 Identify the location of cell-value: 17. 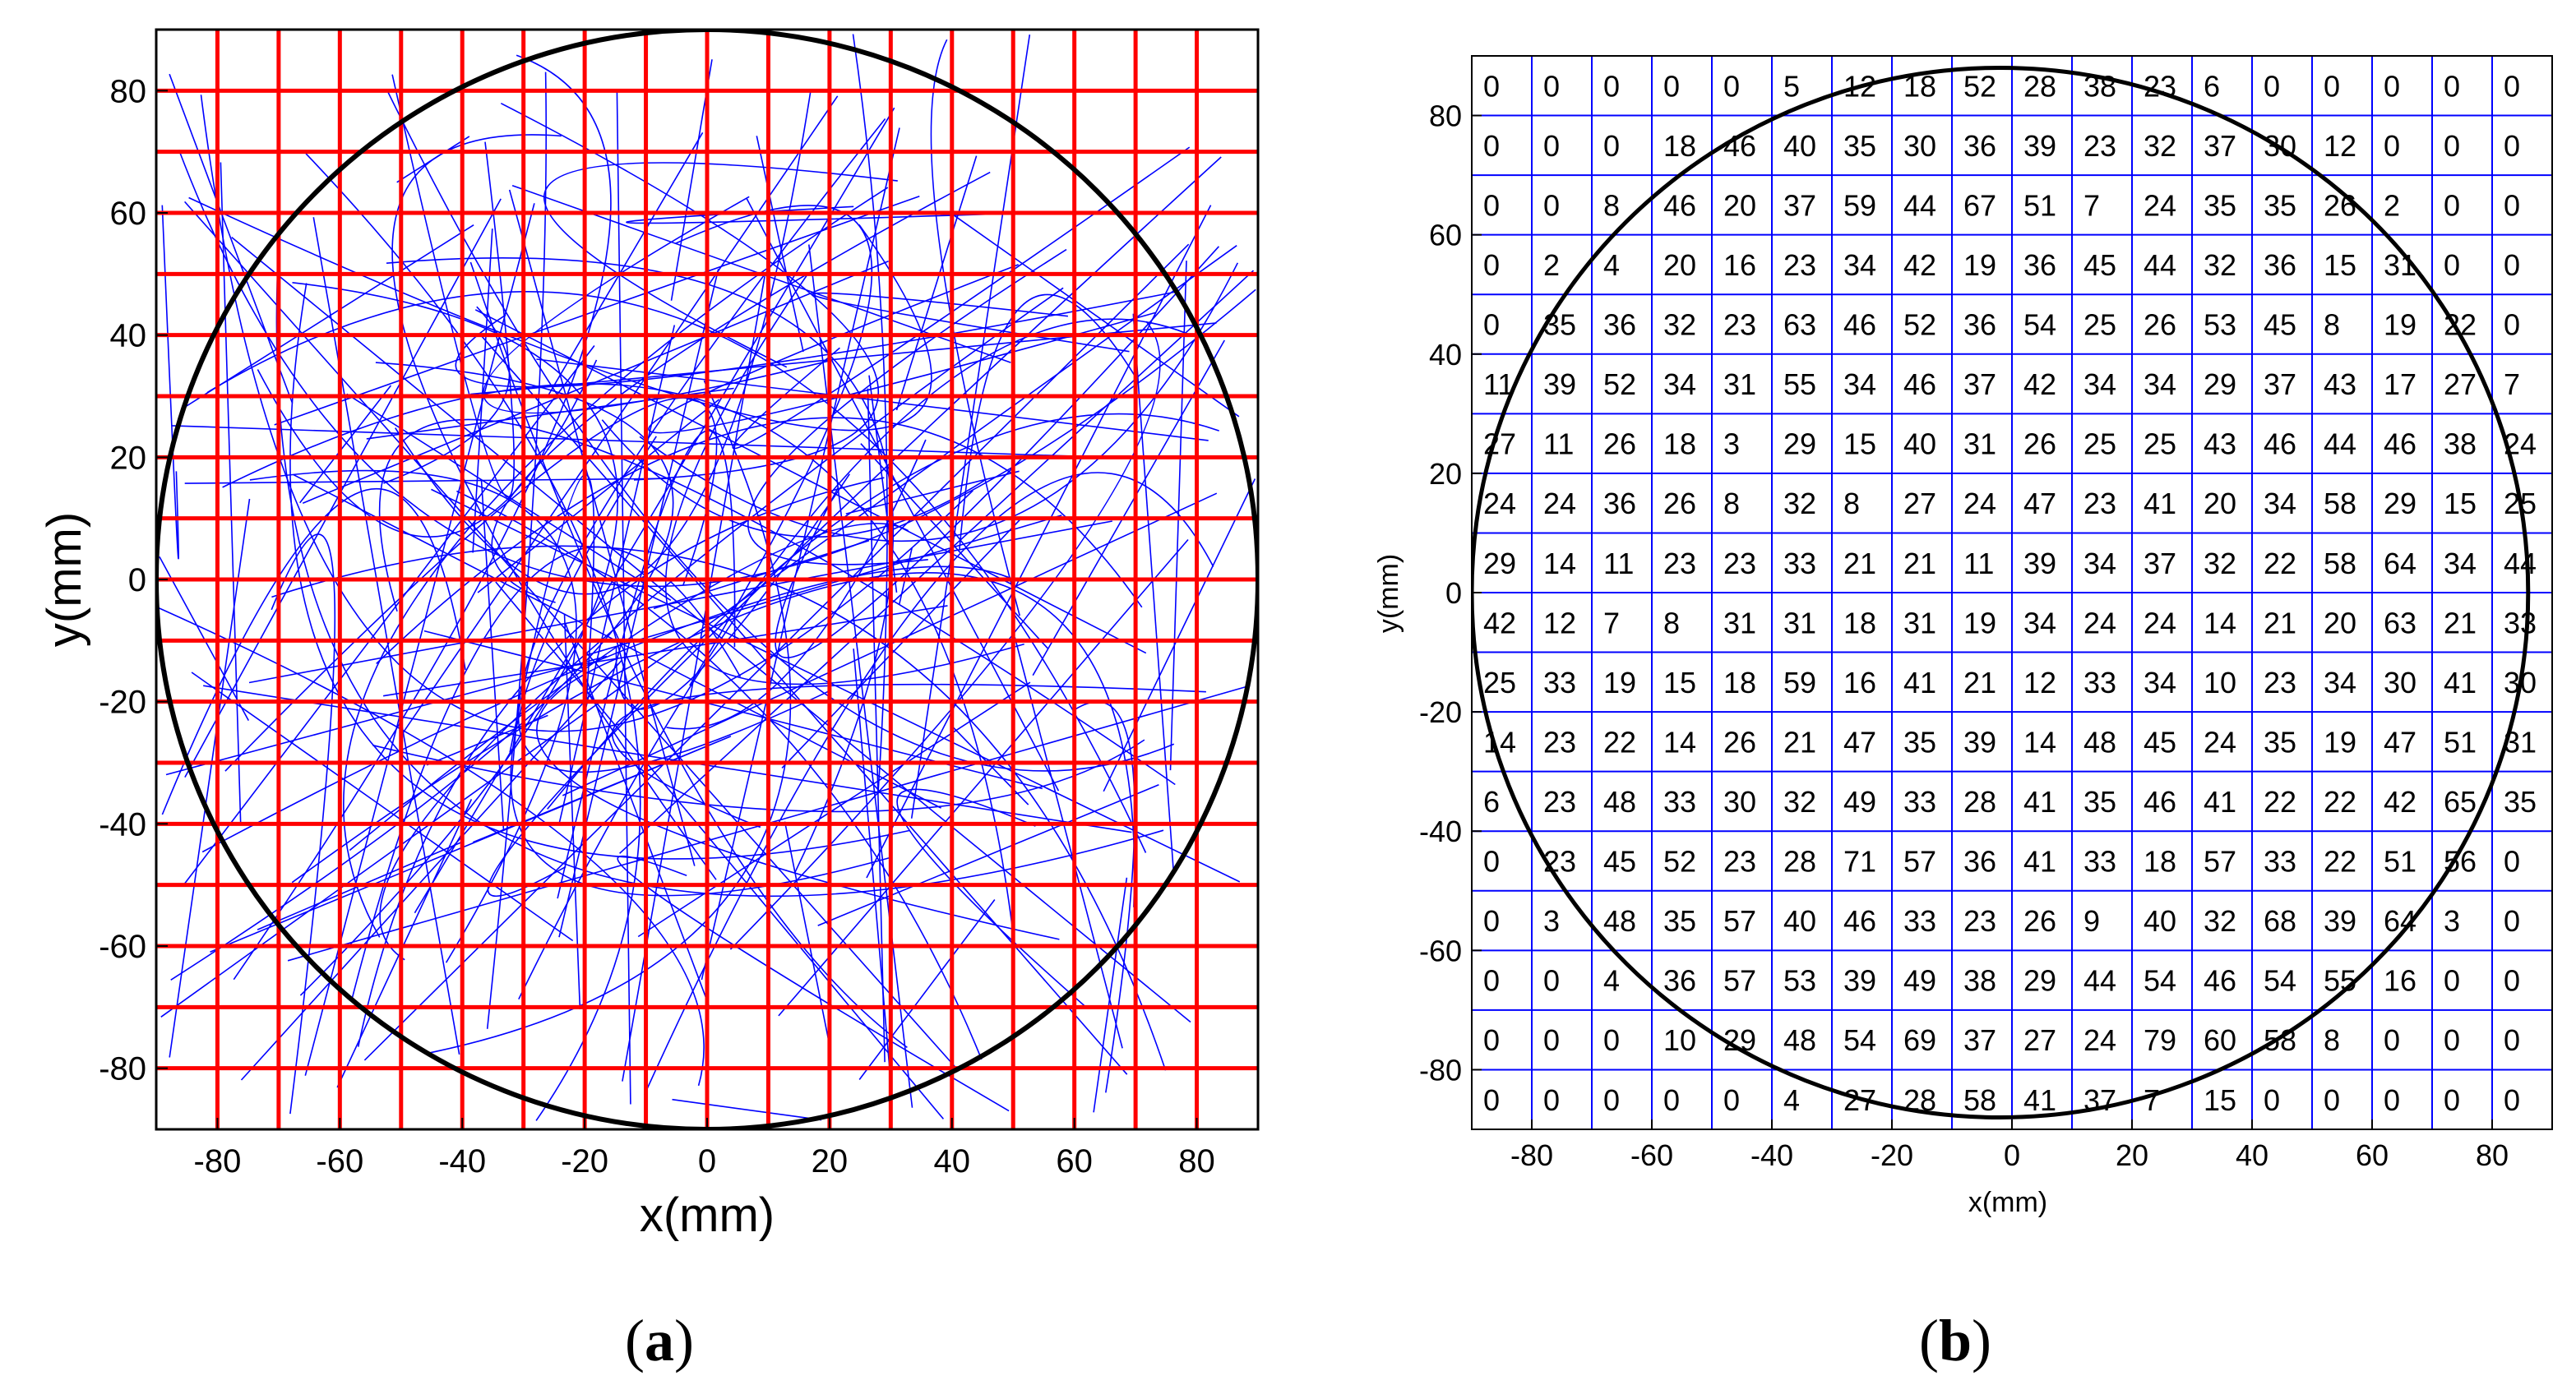
(2400, 384).